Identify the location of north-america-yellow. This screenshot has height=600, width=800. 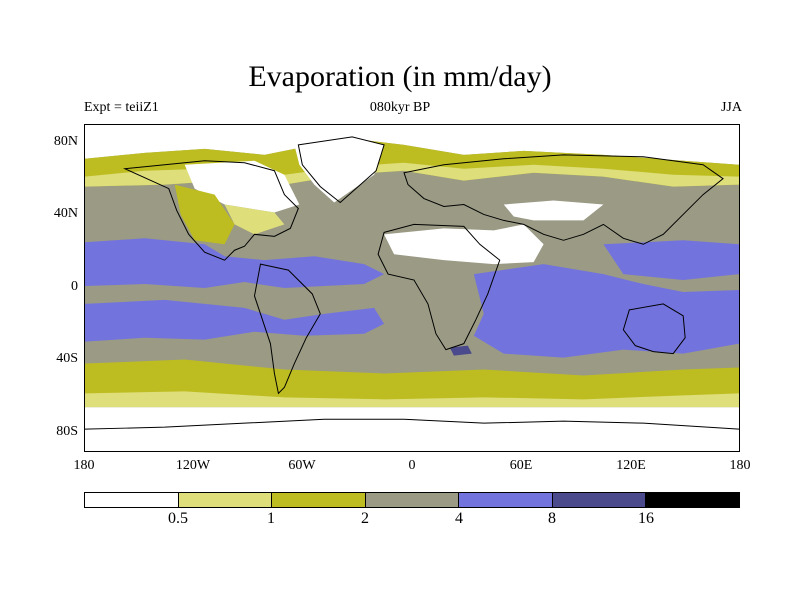
(254, 219).